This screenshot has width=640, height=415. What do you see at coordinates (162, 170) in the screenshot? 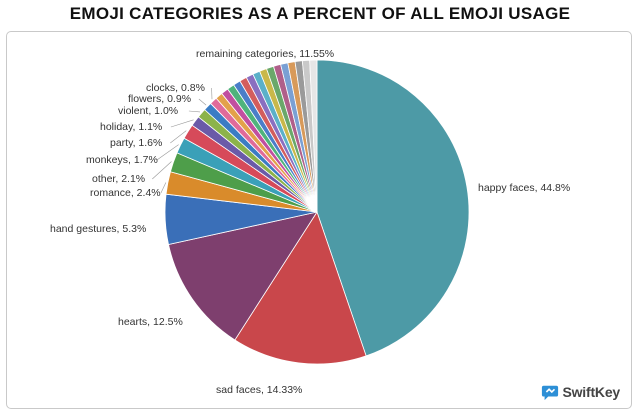
I see `leader-line-other` at bounding box center [162, 170].